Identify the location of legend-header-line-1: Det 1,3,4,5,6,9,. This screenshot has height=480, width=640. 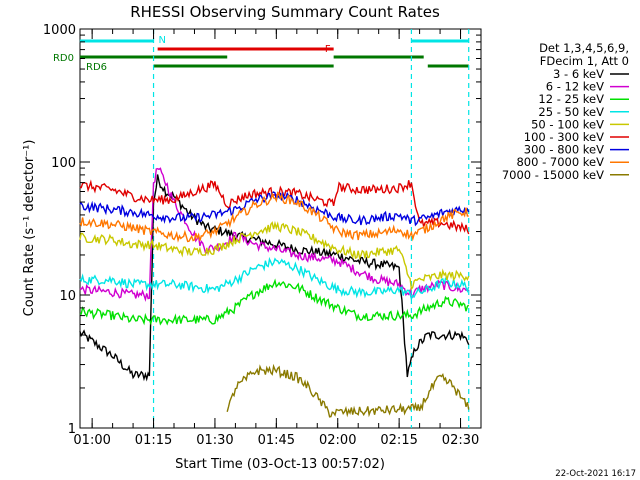
(584, 48).